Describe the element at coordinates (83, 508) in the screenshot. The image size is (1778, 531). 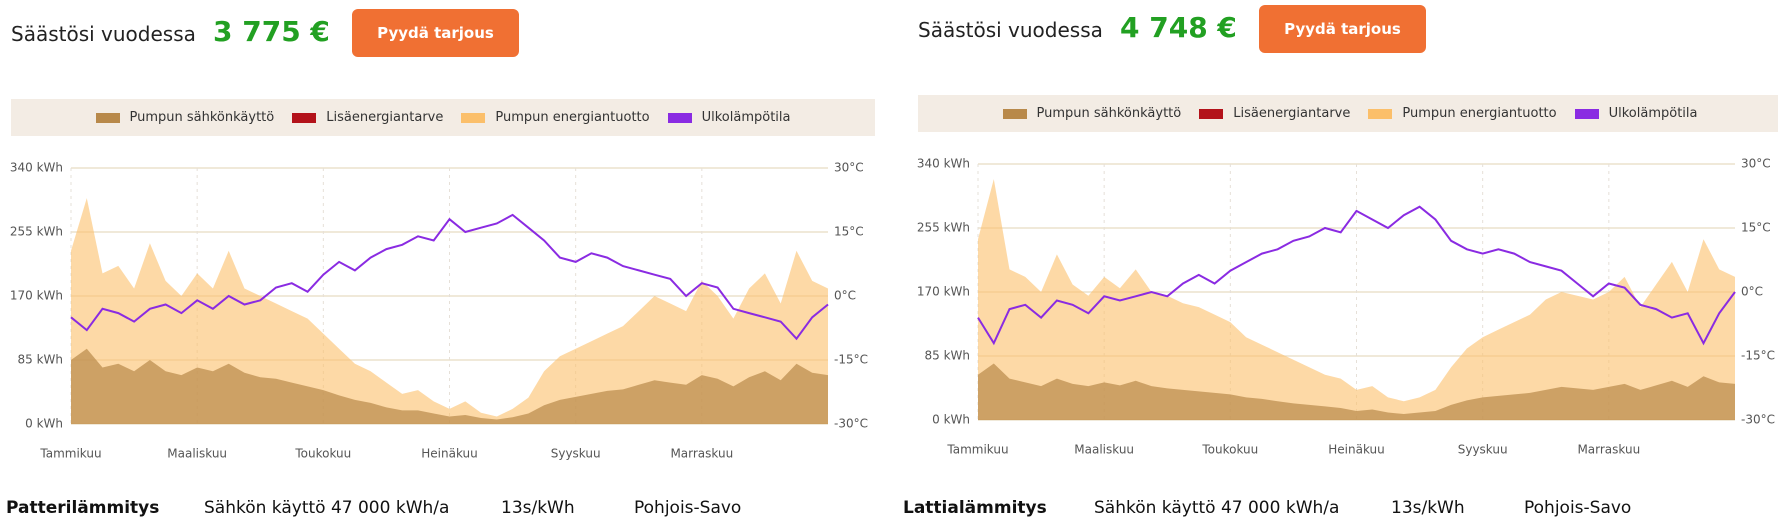
I see `info-heating: Patterilämmitys` at that location.